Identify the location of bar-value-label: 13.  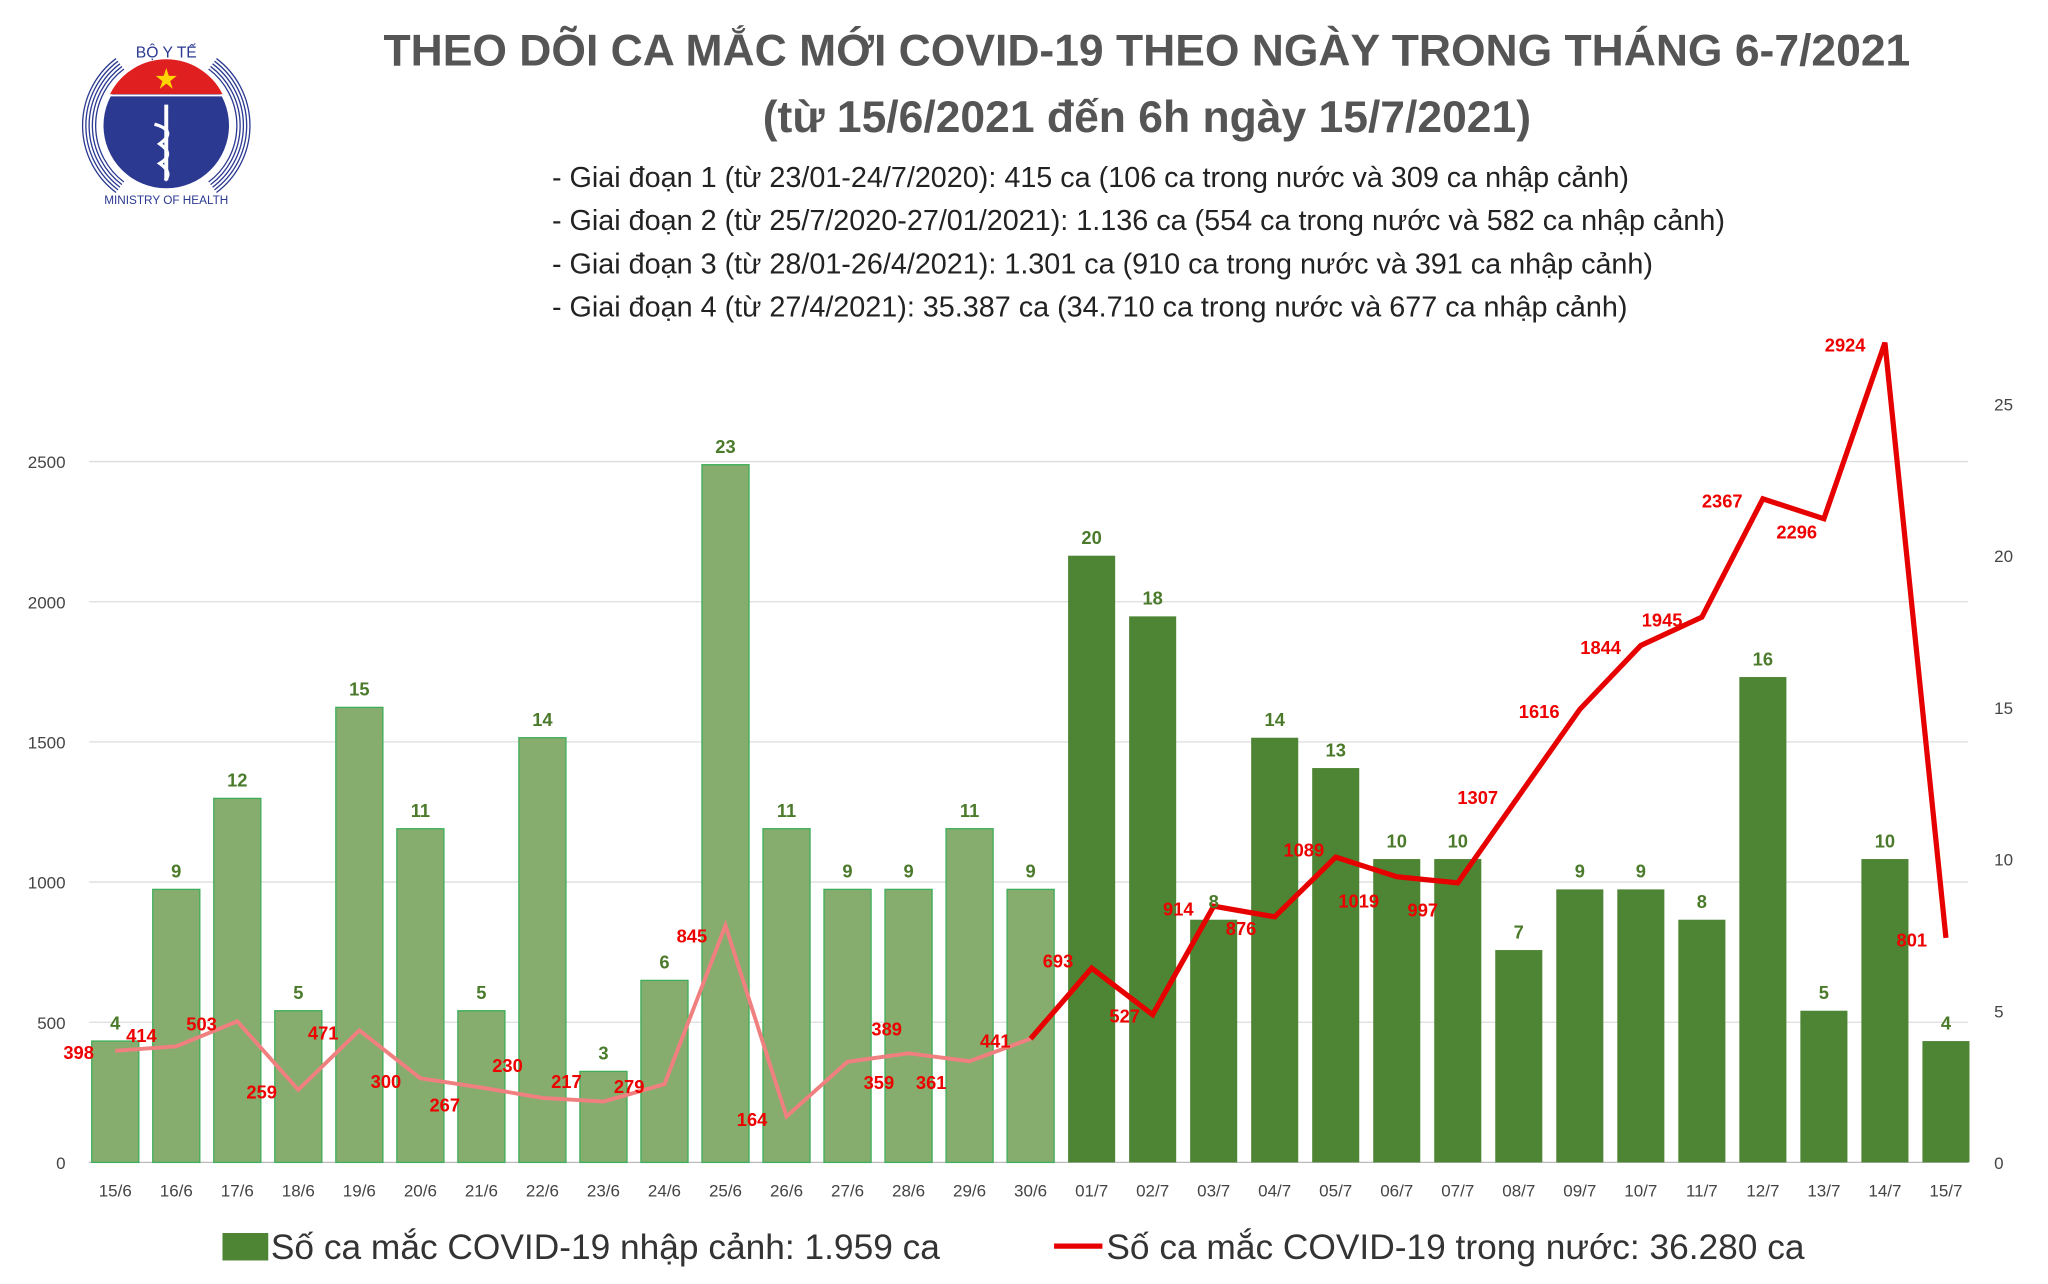
(1336, 749).